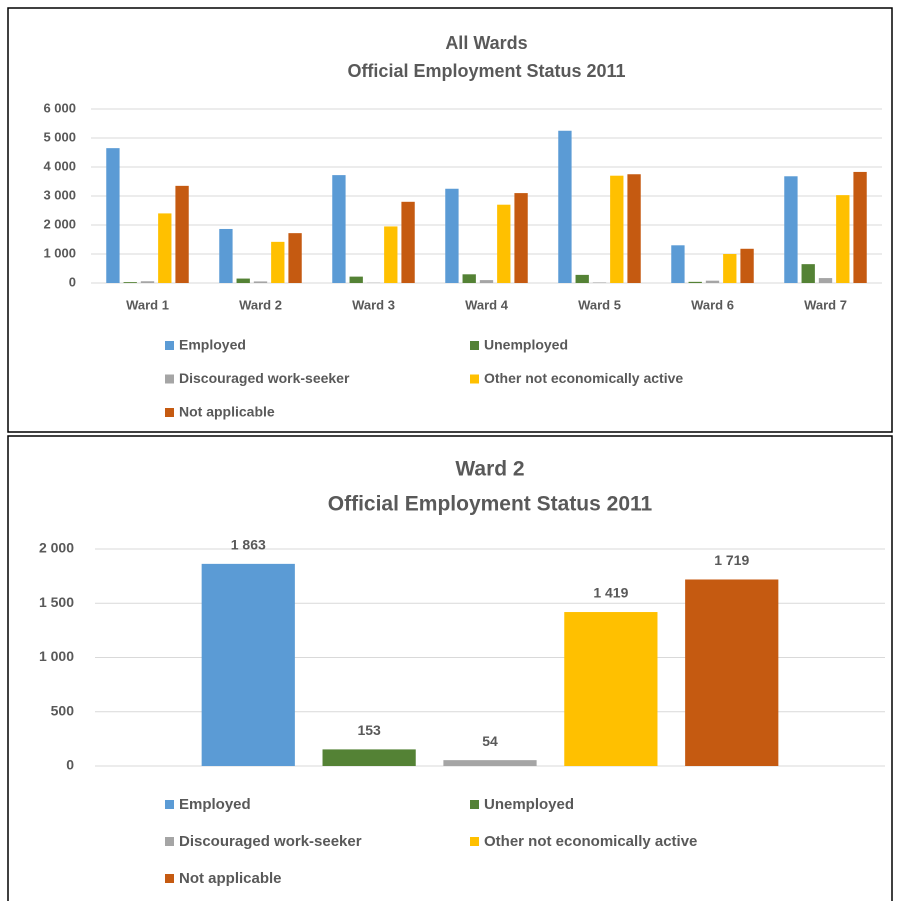 Image resolution: width=901 pixels, height=906 pixels. What do you see at coordinates (260, 304) in the screenshot?
I see `x-tick-label: Ward 2` at bounding box center [260, 304].